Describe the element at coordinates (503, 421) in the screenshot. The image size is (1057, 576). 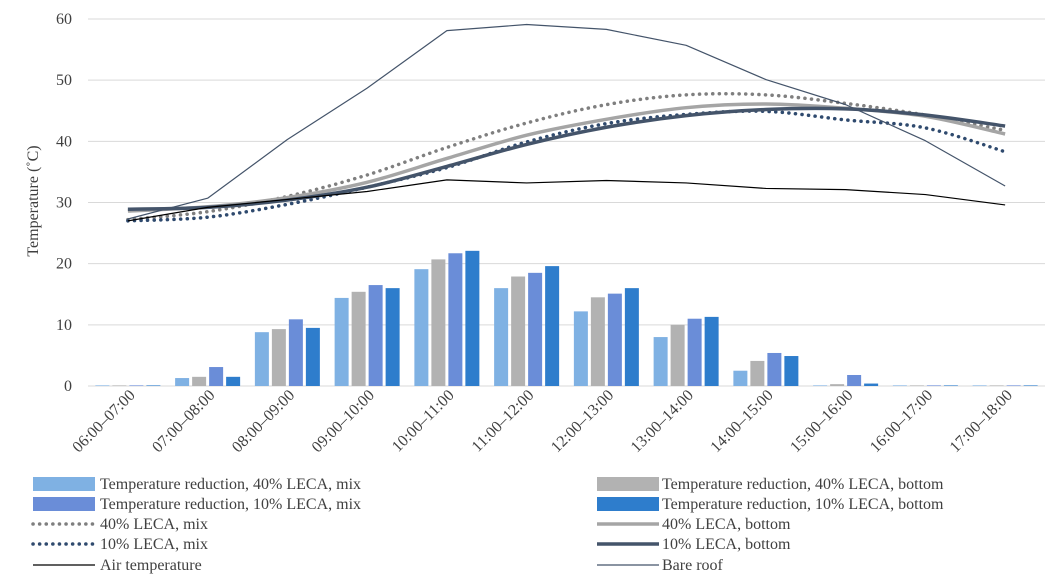
I see `x-tick-label: 11:00–12:00` at that location.